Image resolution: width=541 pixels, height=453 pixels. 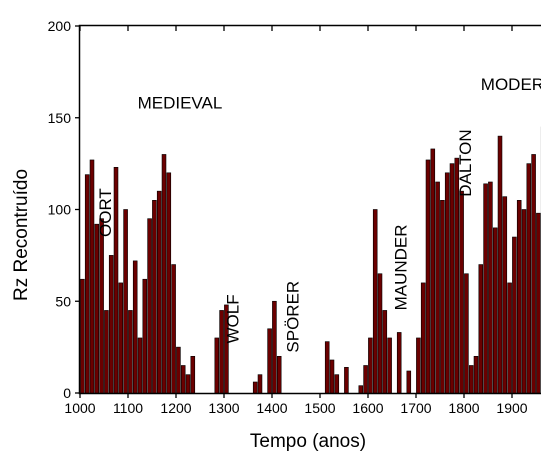 What do you see at coordinates (175, 408) in the screenshot?
I see `x-tick-label: 1200` at bounding box center [175, 408].